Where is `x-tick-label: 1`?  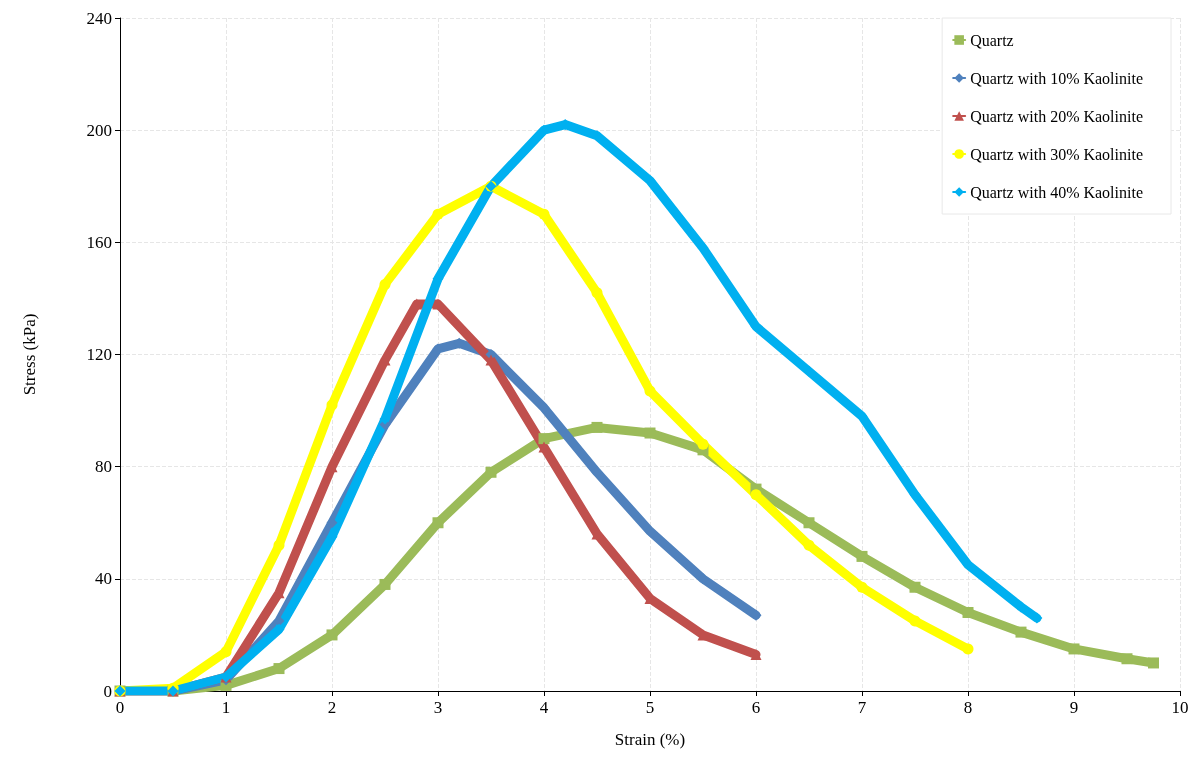
x-tick-label: 1 is located at coordinates (226, 707).